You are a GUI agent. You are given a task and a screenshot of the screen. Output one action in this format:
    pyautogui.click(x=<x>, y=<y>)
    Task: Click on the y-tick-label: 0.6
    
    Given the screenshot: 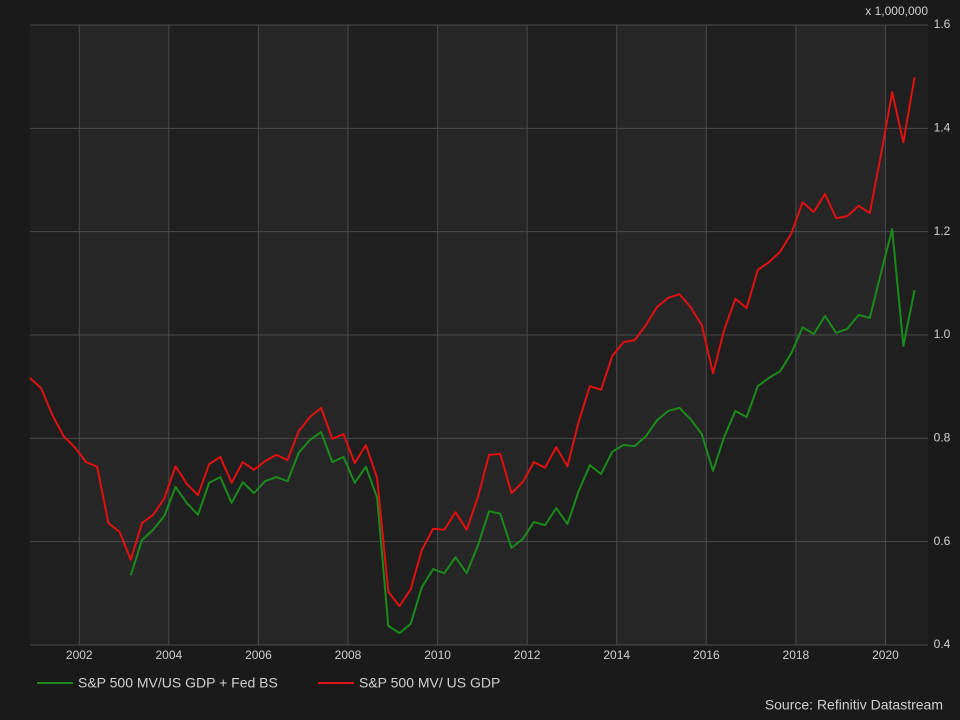 What is the action you would take?
    pyautogui.click(x=942, y=541)
    